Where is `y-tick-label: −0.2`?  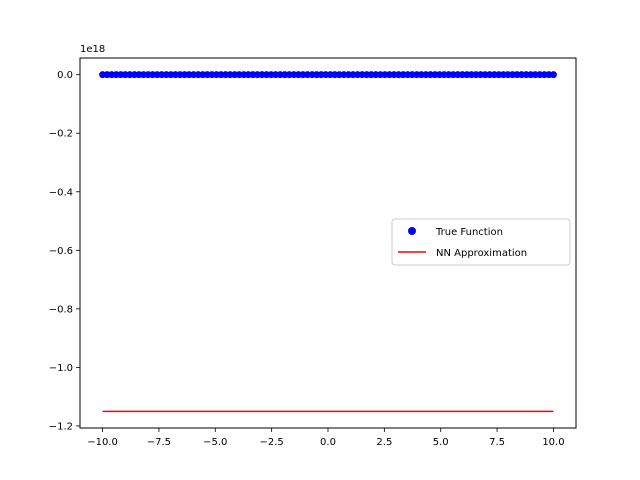 y-tick-label: −0.2 is located at coordinates (61, 134).